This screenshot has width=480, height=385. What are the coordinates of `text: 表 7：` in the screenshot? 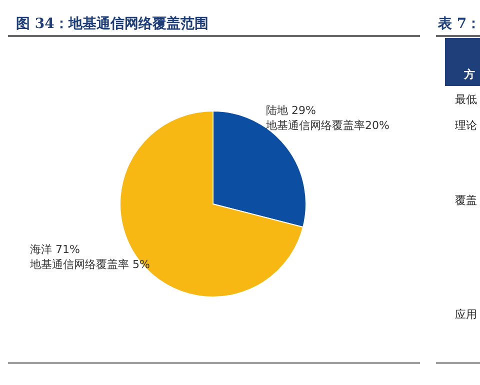 It's located at (458, 24).